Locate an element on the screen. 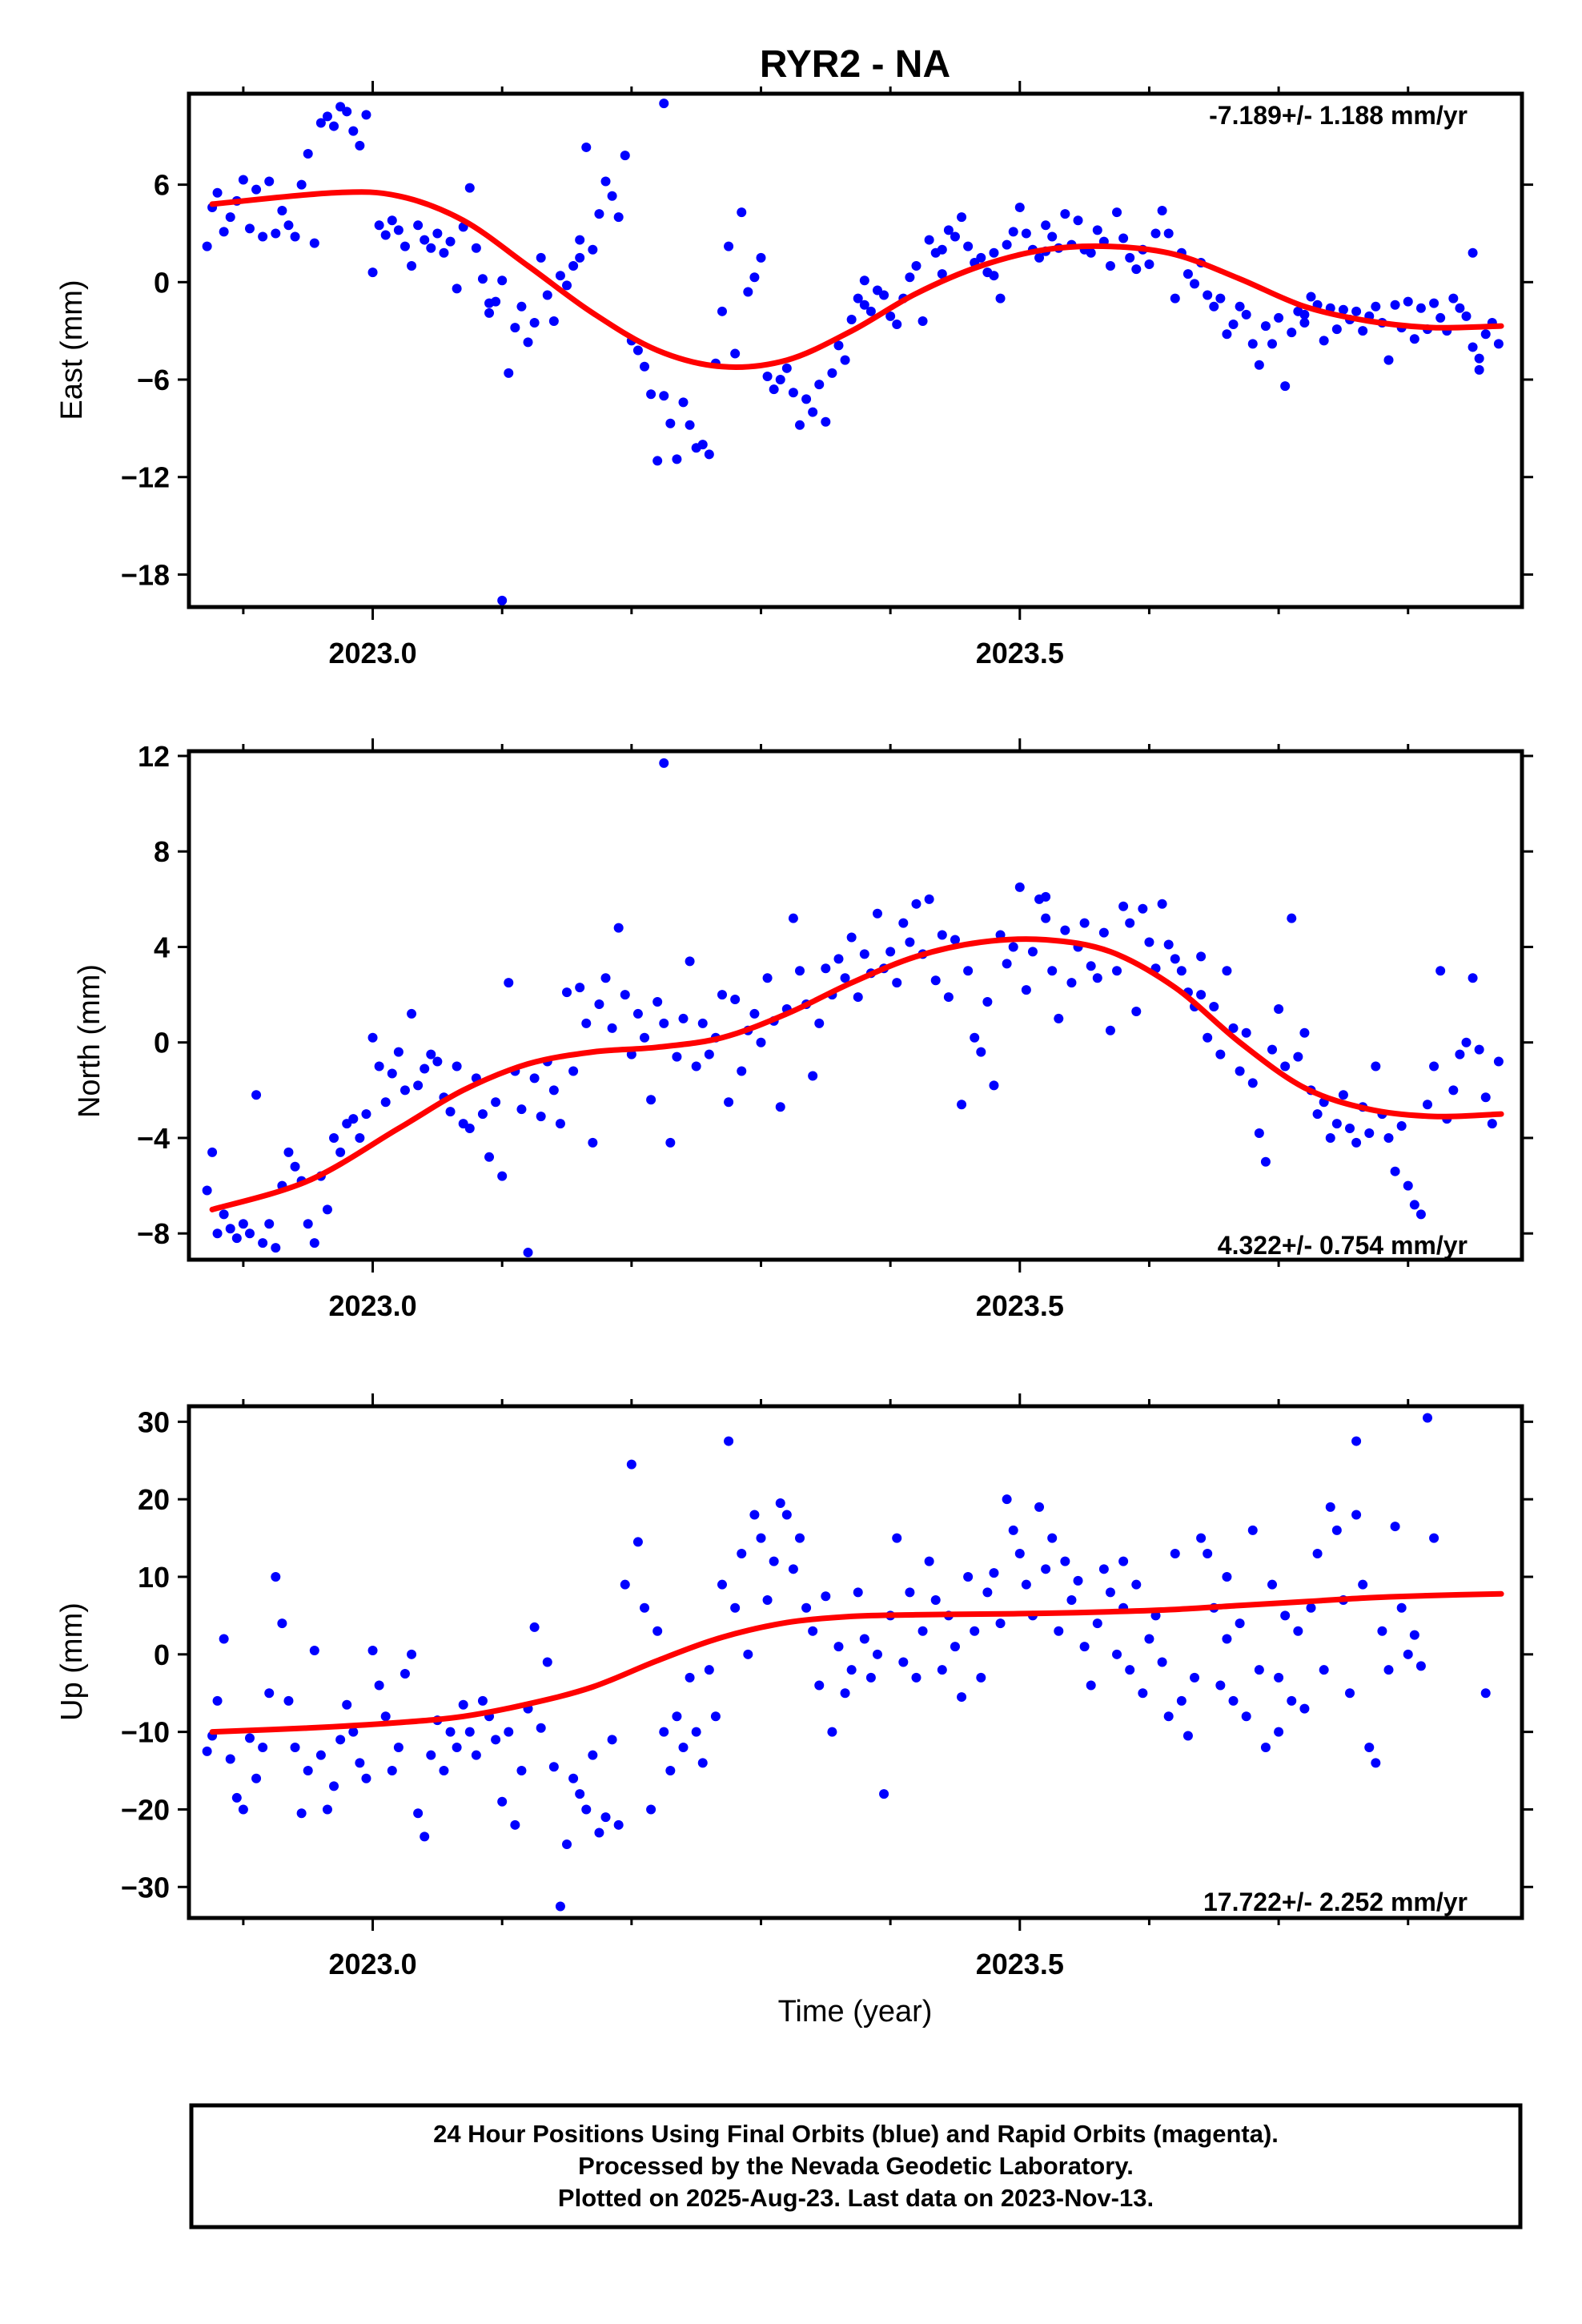  east-y-tick-label: −18 is located at coordinates (145, 574).